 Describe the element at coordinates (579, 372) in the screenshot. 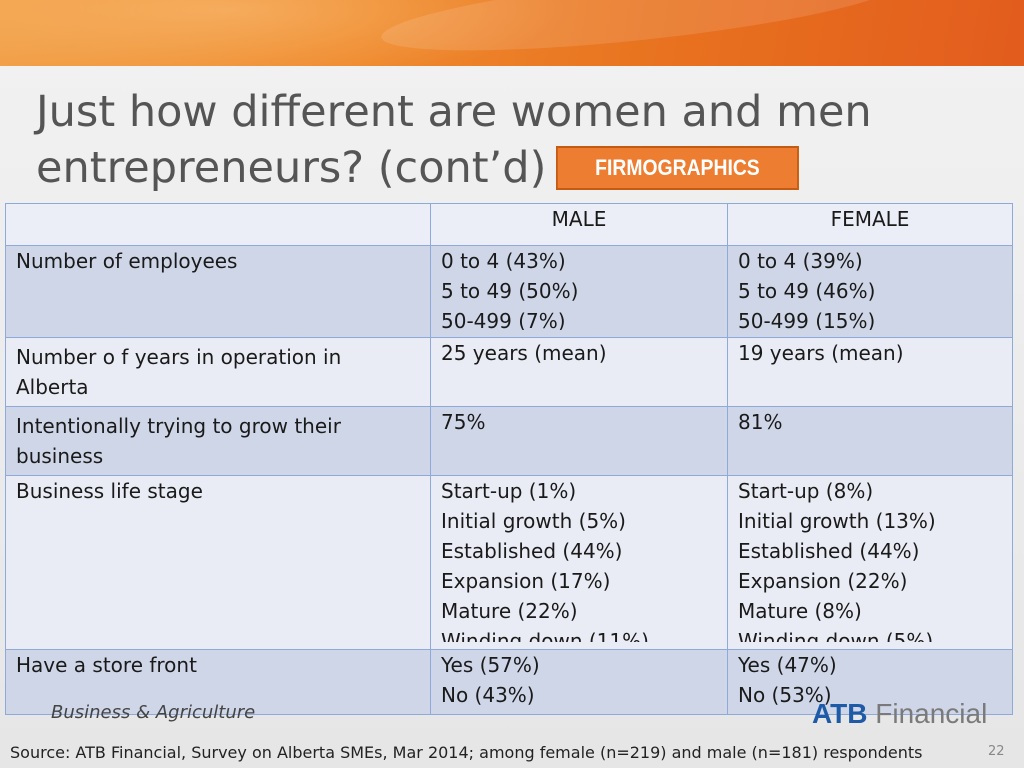

I see `male-cell: 25 years (mean)` at that location.